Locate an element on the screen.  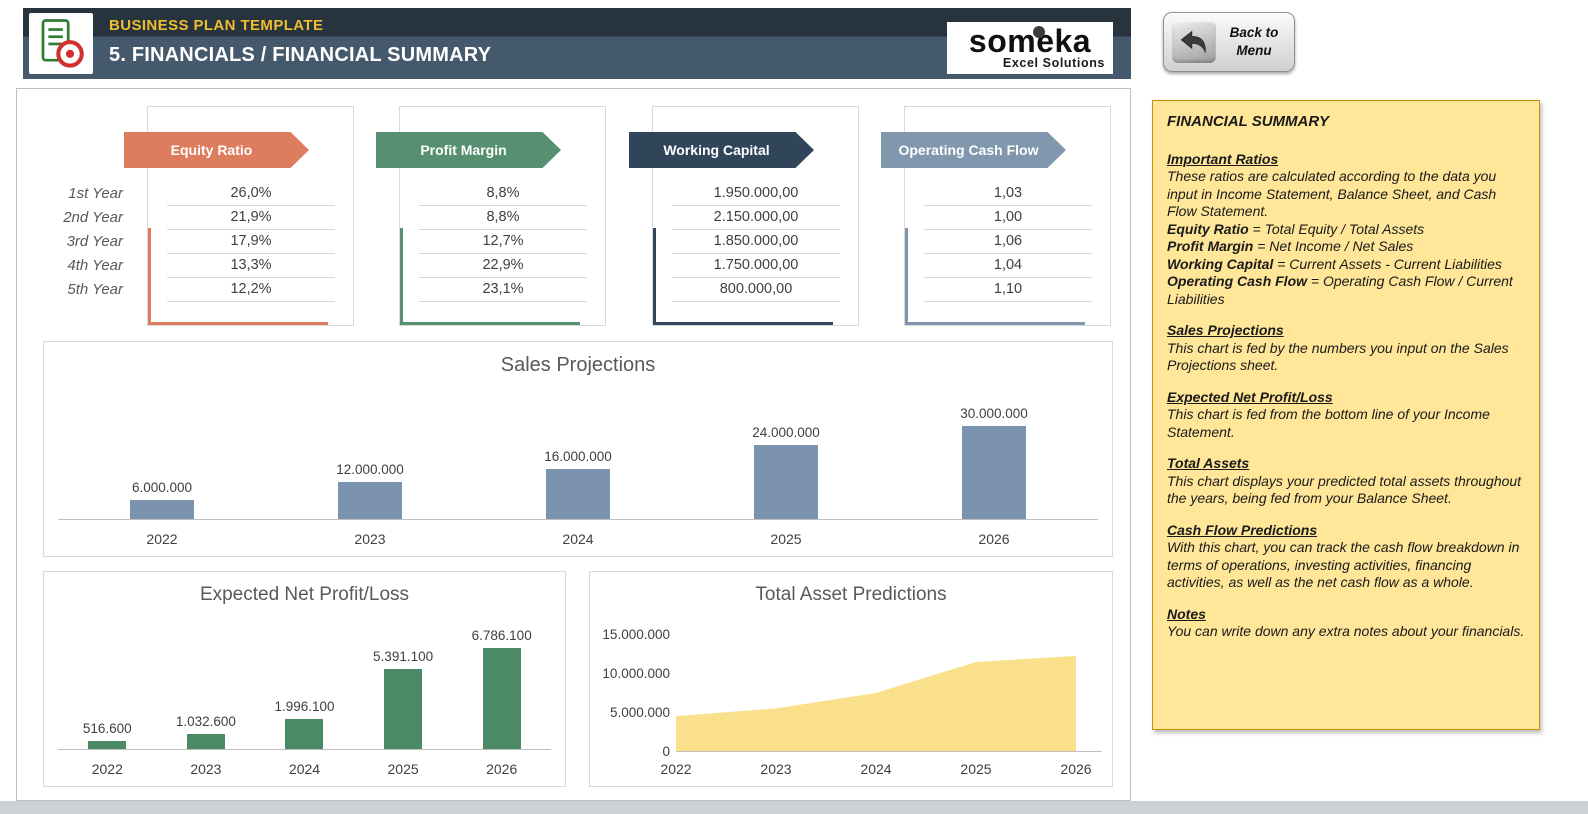
formula-profit-margin: Profit Margin = Net Income / Net Sales is located at coordinates (1346, 247).